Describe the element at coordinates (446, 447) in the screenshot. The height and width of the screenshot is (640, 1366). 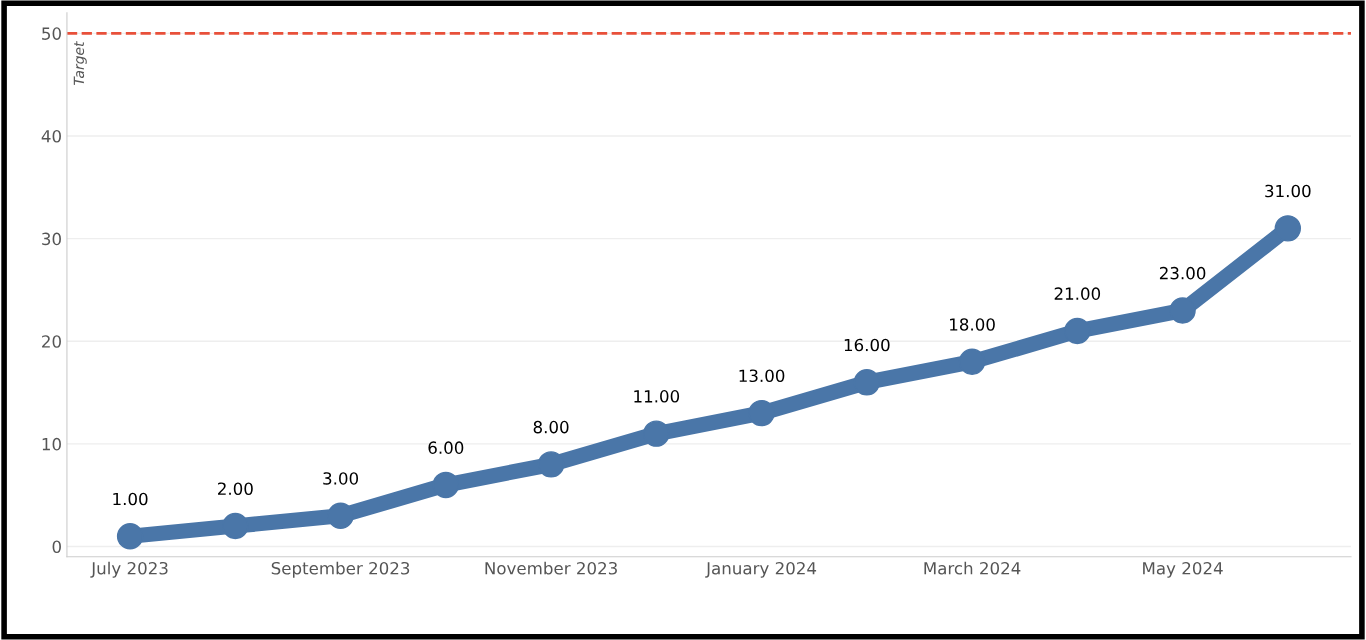
I see `data-label: 6.00` at that location.